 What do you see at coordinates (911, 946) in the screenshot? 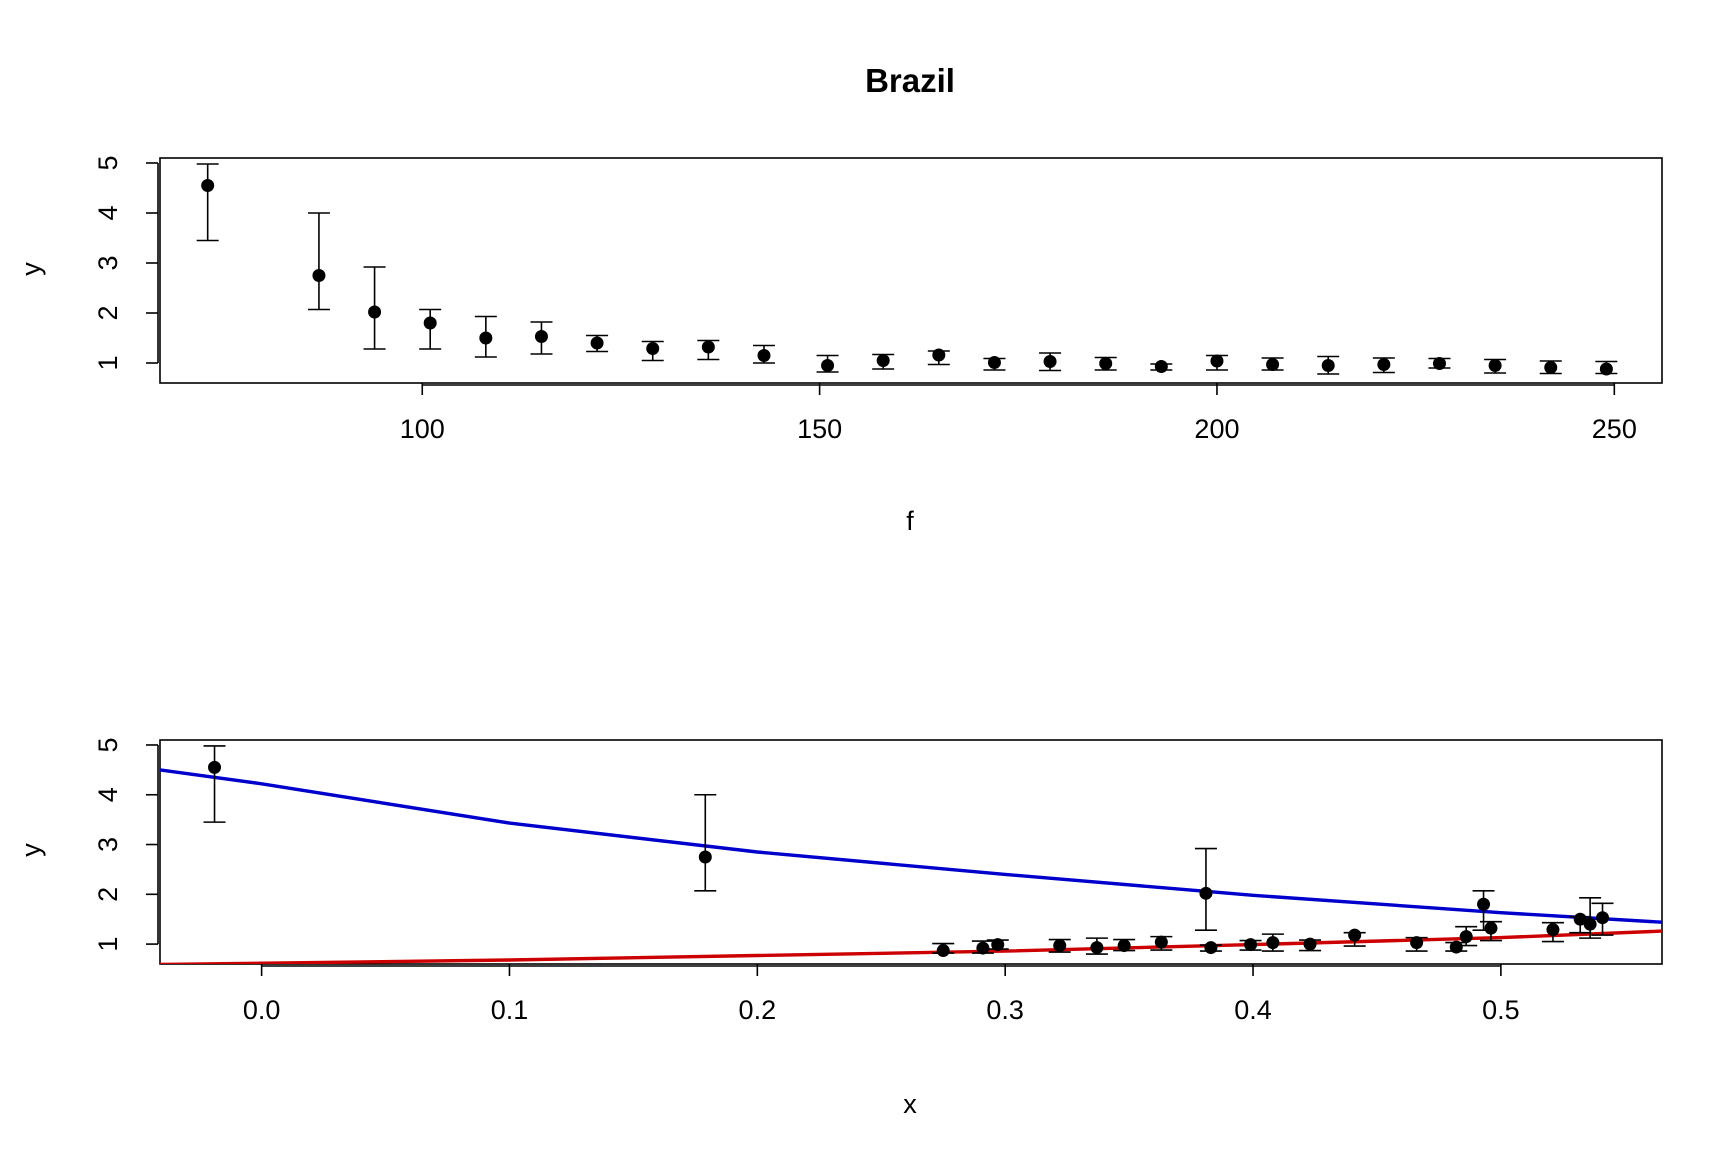
I see `bottom-fit-curve-red` at bounding box center [911, 946].